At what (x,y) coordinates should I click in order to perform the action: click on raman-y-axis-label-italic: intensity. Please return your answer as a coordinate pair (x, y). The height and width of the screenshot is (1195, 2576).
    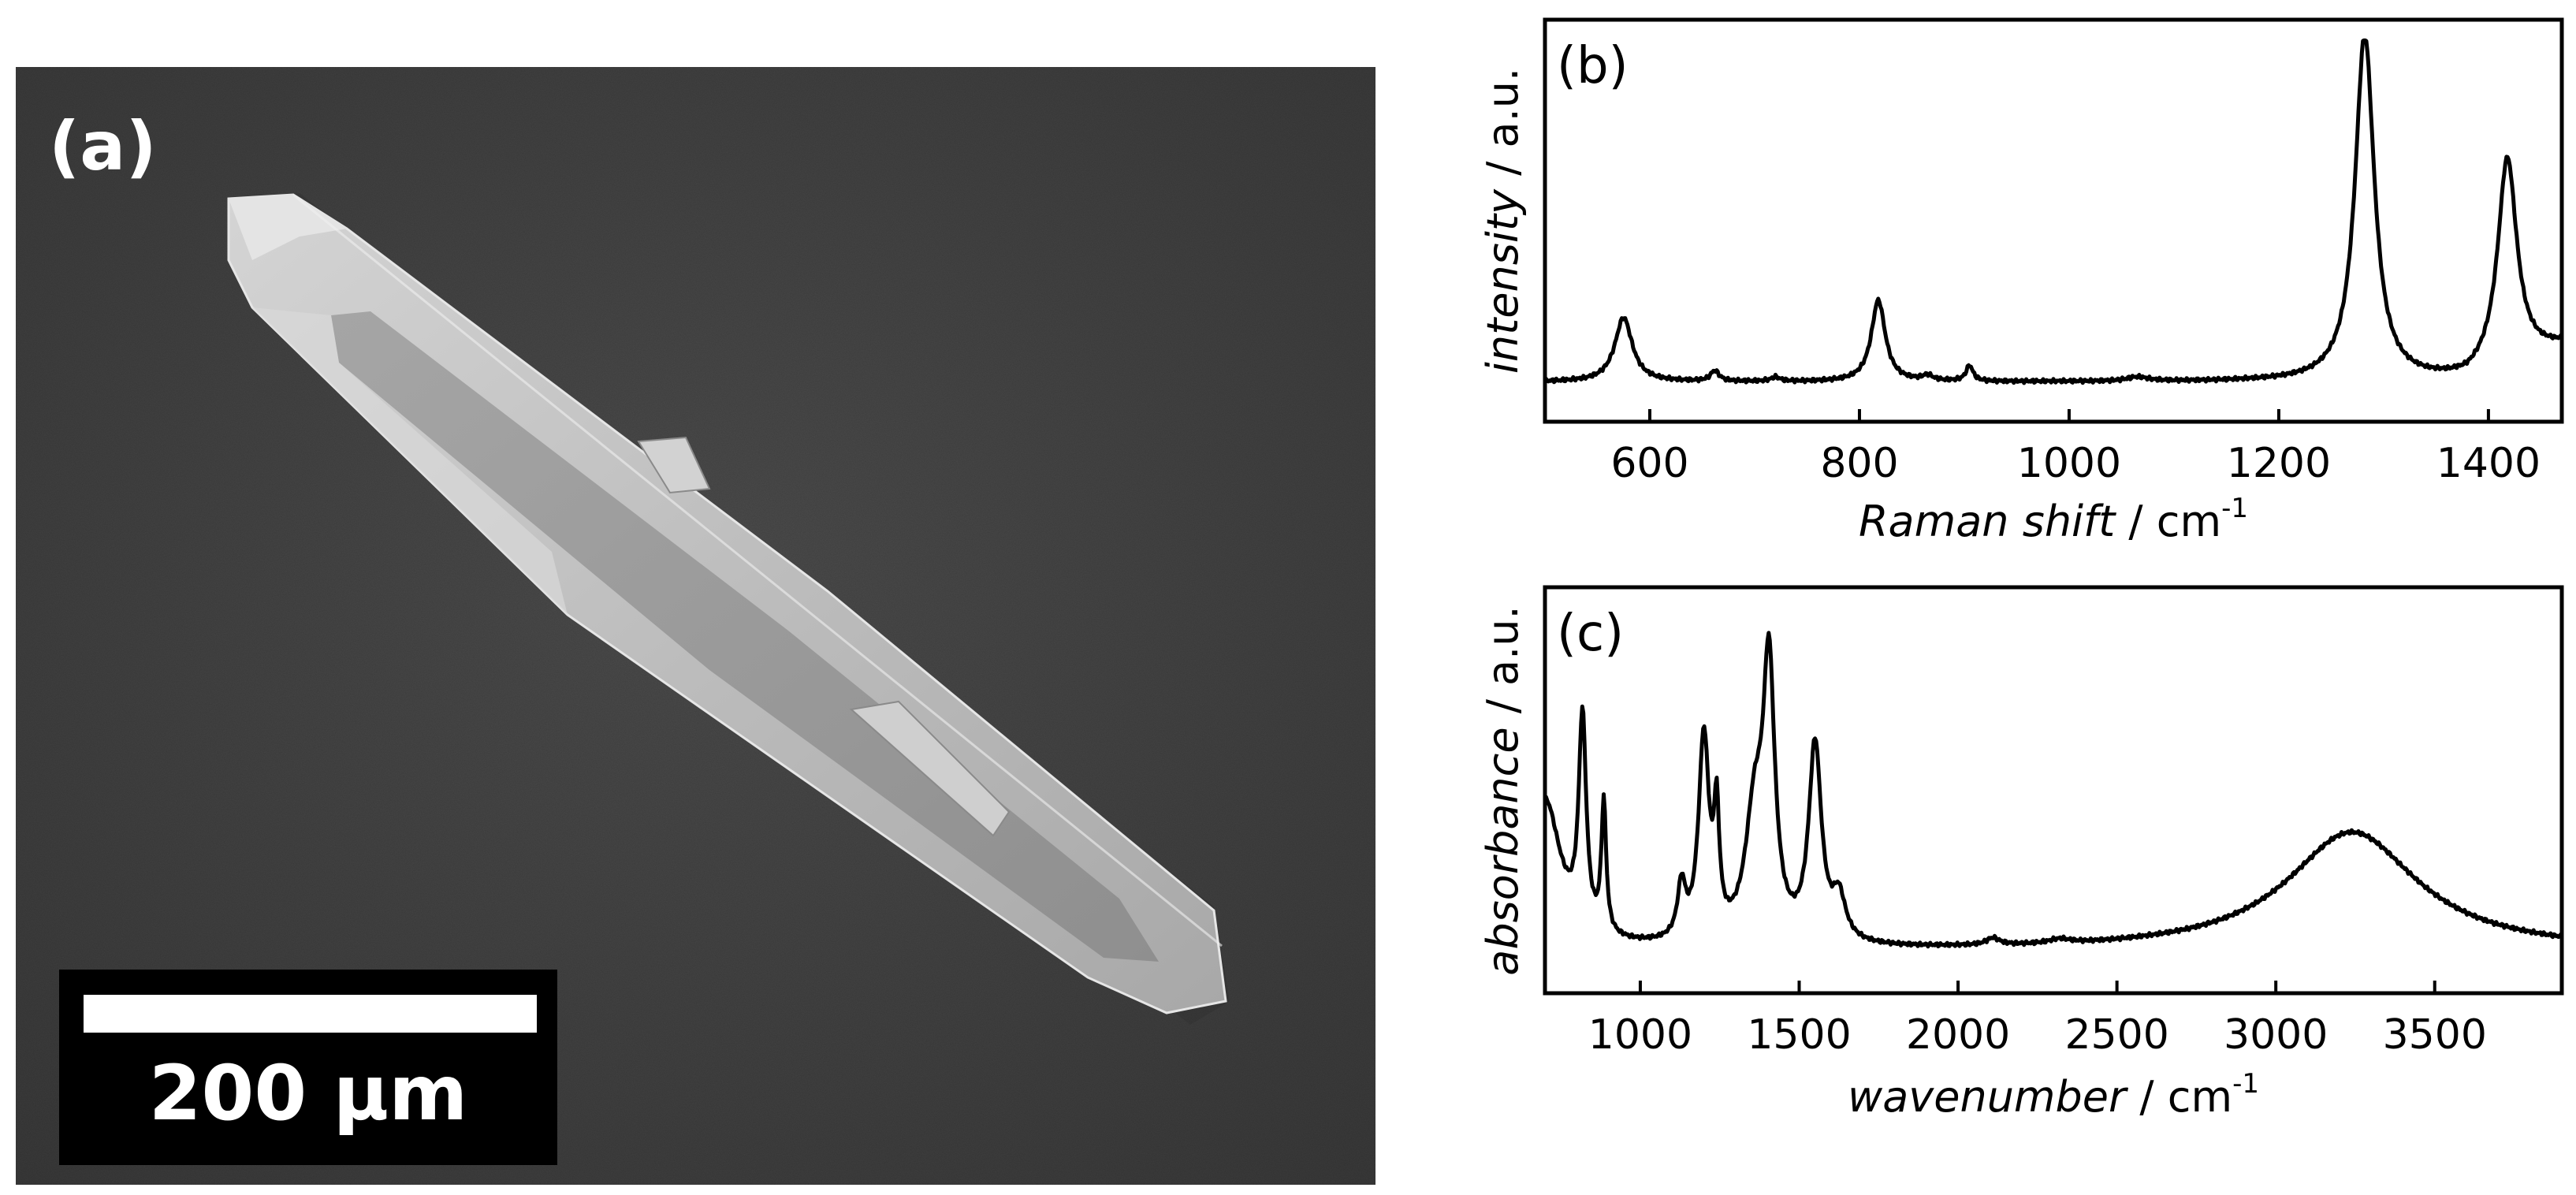
    Looking at the image, I should click on (1503, 281).